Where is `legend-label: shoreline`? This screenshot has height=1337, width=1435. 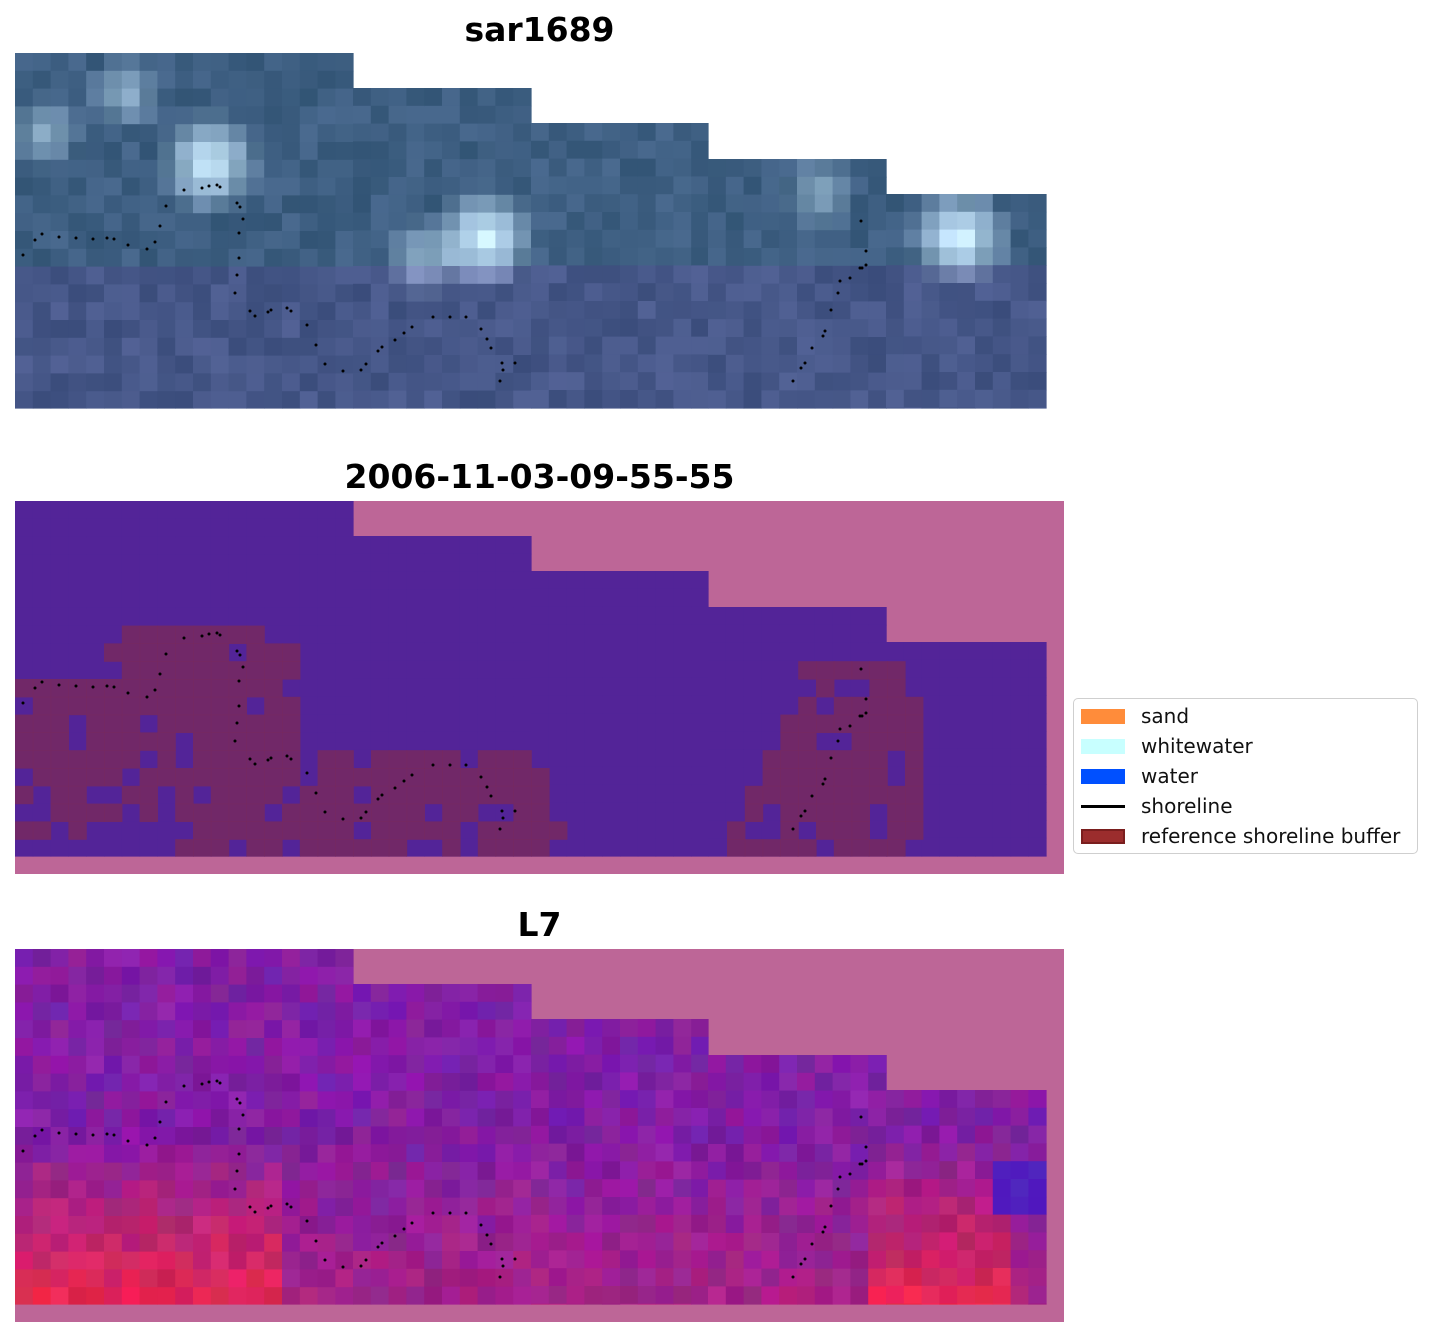 legend-label: shoreline is located at coordinates (1187, 806).